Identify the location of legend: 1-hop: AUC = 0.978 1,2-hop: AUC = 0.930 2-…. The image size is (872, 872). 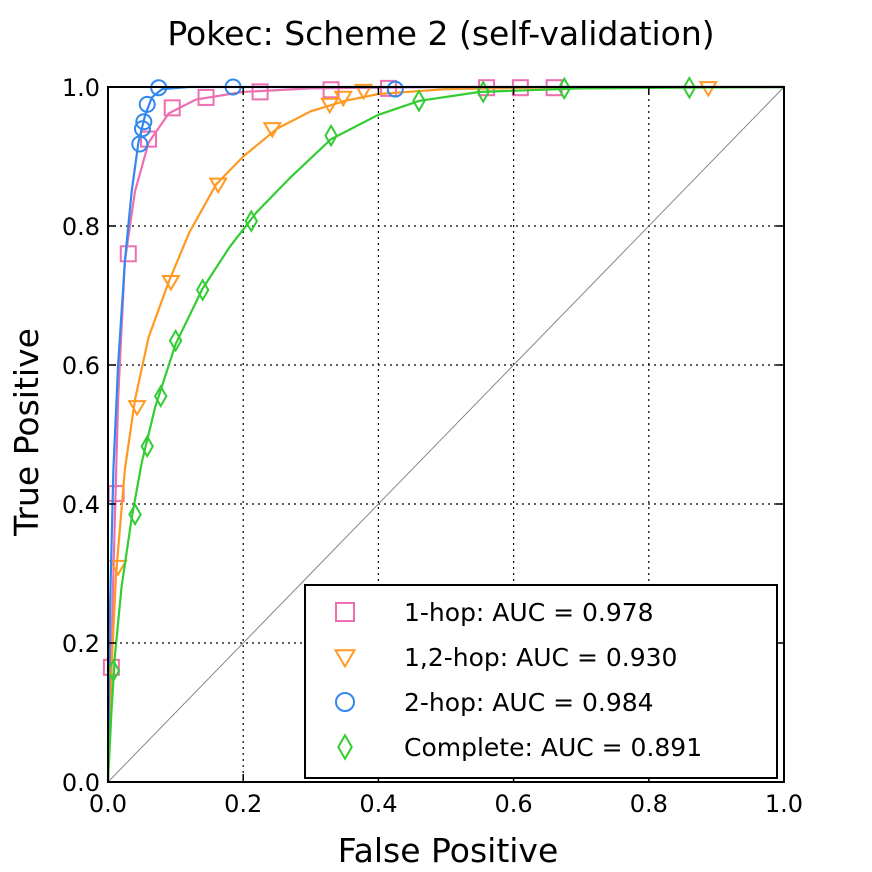
(541, 681).